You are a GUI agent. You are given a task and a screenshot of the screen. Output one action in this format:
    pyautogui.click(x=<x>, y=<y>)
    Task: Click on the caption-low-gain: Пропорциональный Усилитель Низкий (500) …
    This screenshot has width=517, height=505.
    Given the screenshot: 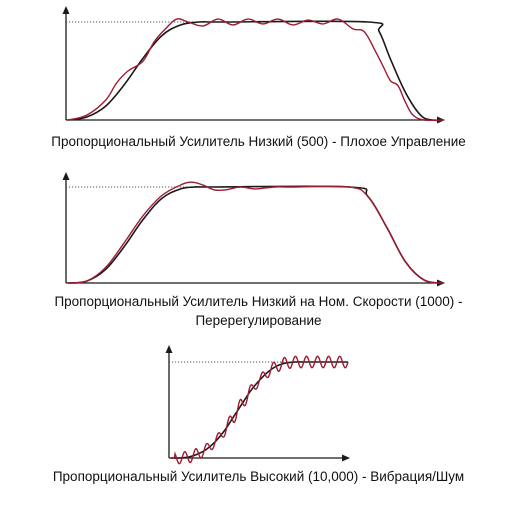 What is the action you would take?
    pyautogui.click(x=258, y=141)
    